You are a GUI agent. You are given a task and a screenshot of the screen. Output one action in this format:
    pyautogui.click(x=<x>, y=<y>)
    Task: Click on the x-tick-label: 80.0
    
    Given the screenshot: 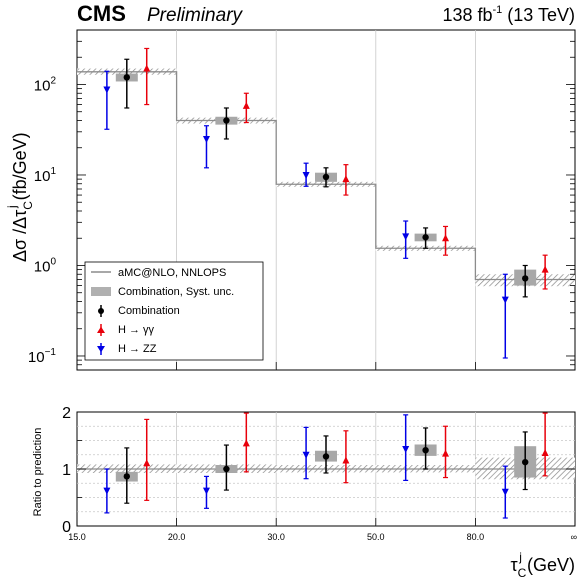 What is the action you would take?
    pyautogui.click(x=476, y=537)
    